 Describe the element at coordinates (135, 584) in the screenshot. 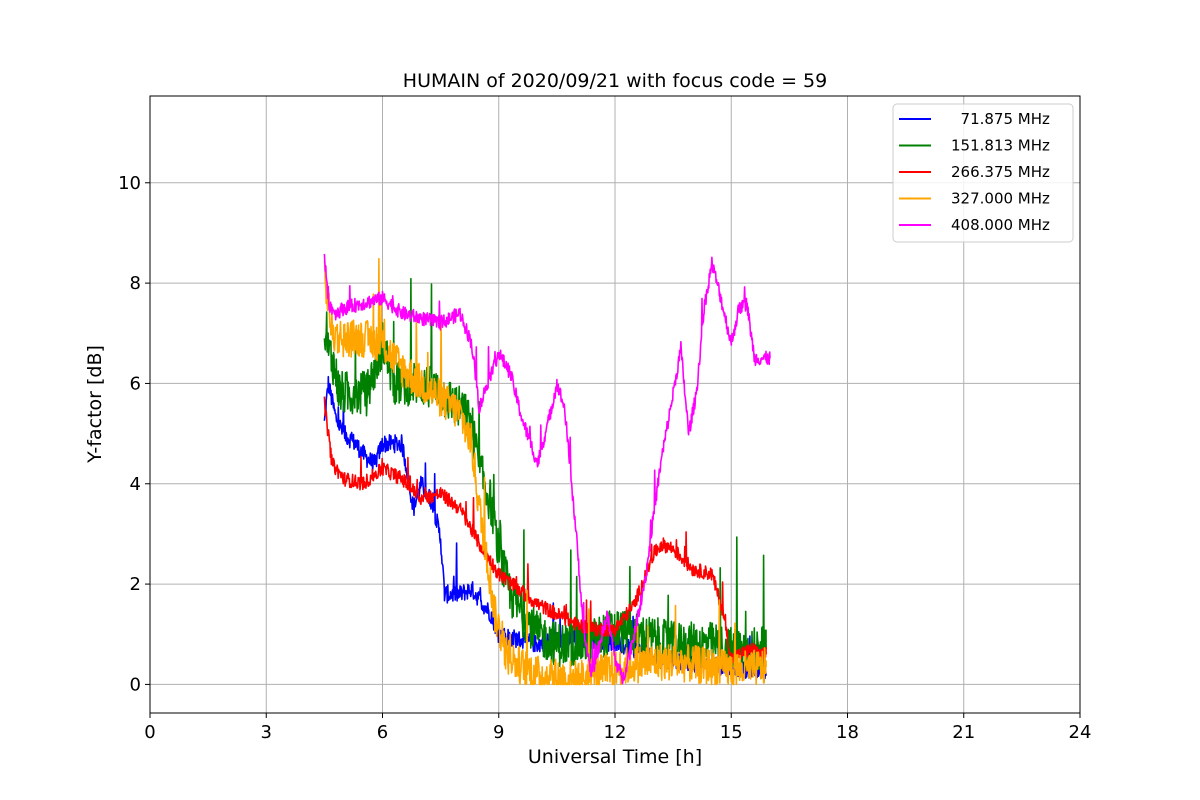

I see `y-tick-label: 2` at that location.